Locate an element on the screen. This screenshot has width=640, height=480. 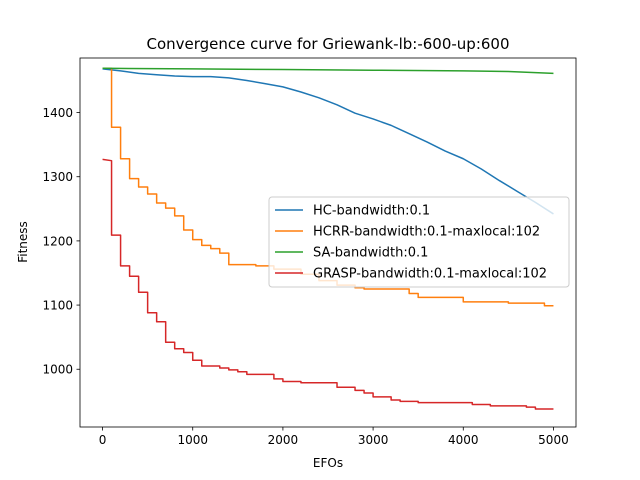
x-axis-label: EFOs is located at coordinates (328, 463).